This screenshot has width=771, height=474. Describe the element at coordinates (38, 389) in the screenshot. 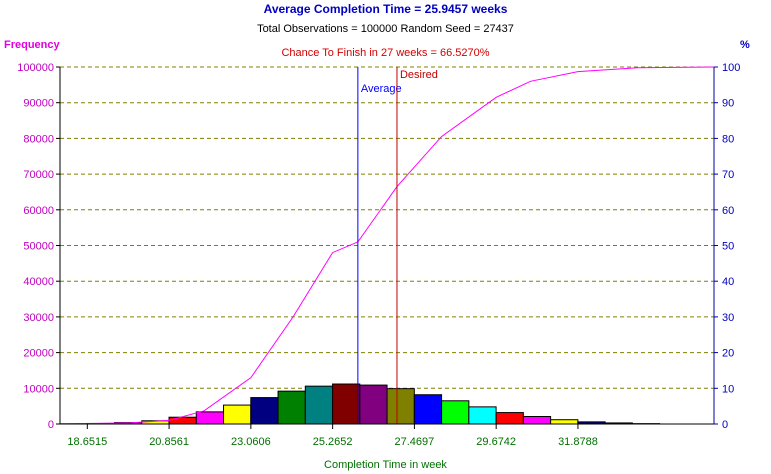

I see `y-left-tick-label: 10000` at that location.